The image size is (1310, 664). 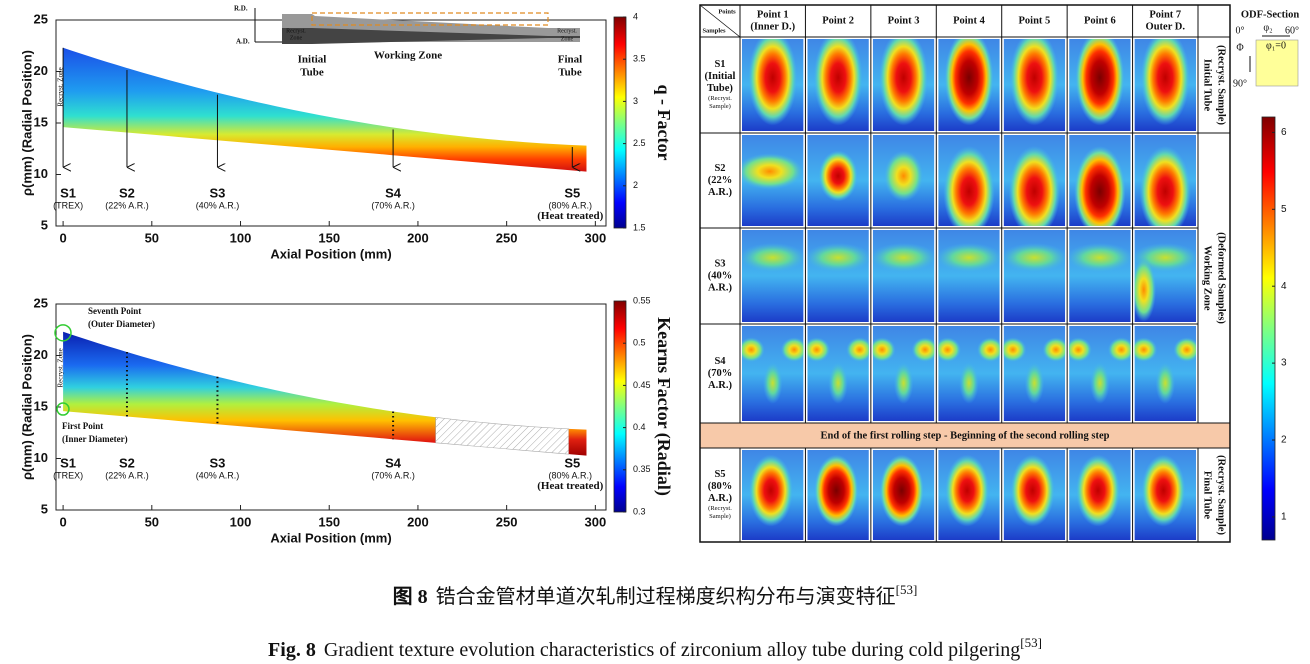 What do you see at coordinates (720, 21) in the screenshot?
I see `table-line` at bounding box center [720, 21].